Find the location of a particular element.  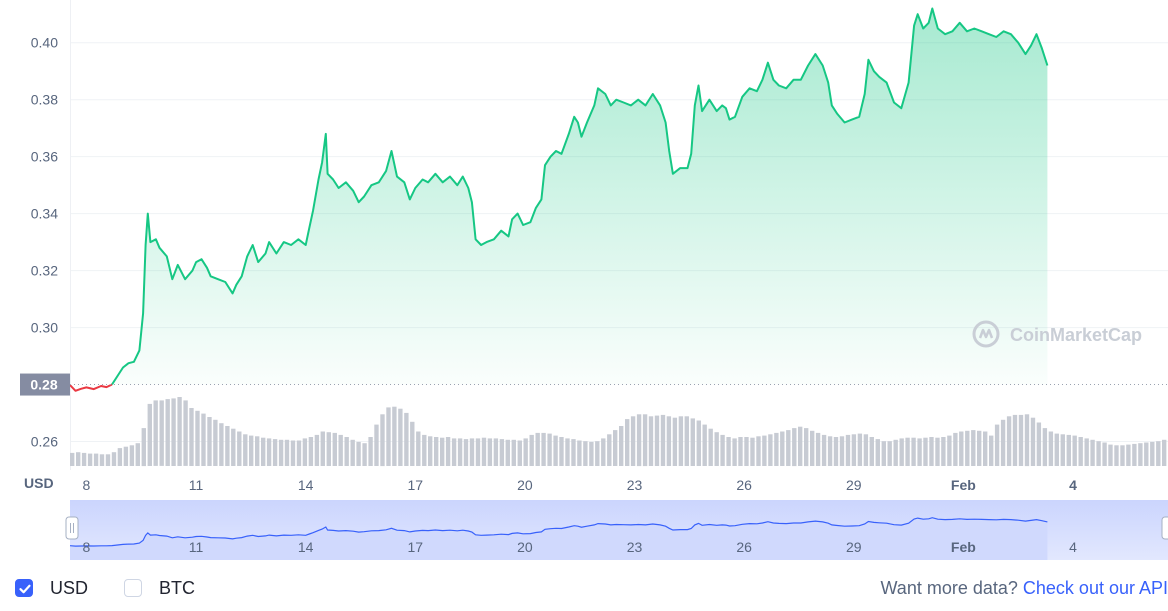

y-tick-label: 0.40 is located at coordinates (44, 43).